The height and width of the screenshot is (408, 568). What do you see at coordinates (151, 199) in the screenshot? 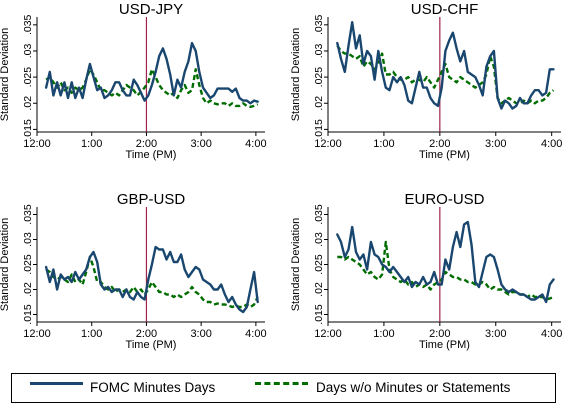
I see `chart-title: GBP-USD` at bounding box center [151, 199].